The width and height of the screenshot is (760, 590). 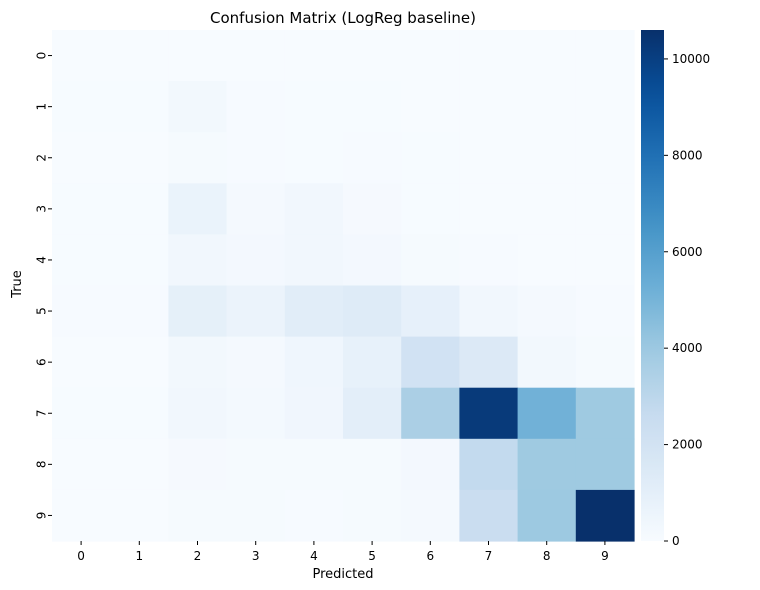 What do you see at coordinates (198, 556) in the screenshot?
I see `x-tick-label: 2` at bounding box center [198, 556].